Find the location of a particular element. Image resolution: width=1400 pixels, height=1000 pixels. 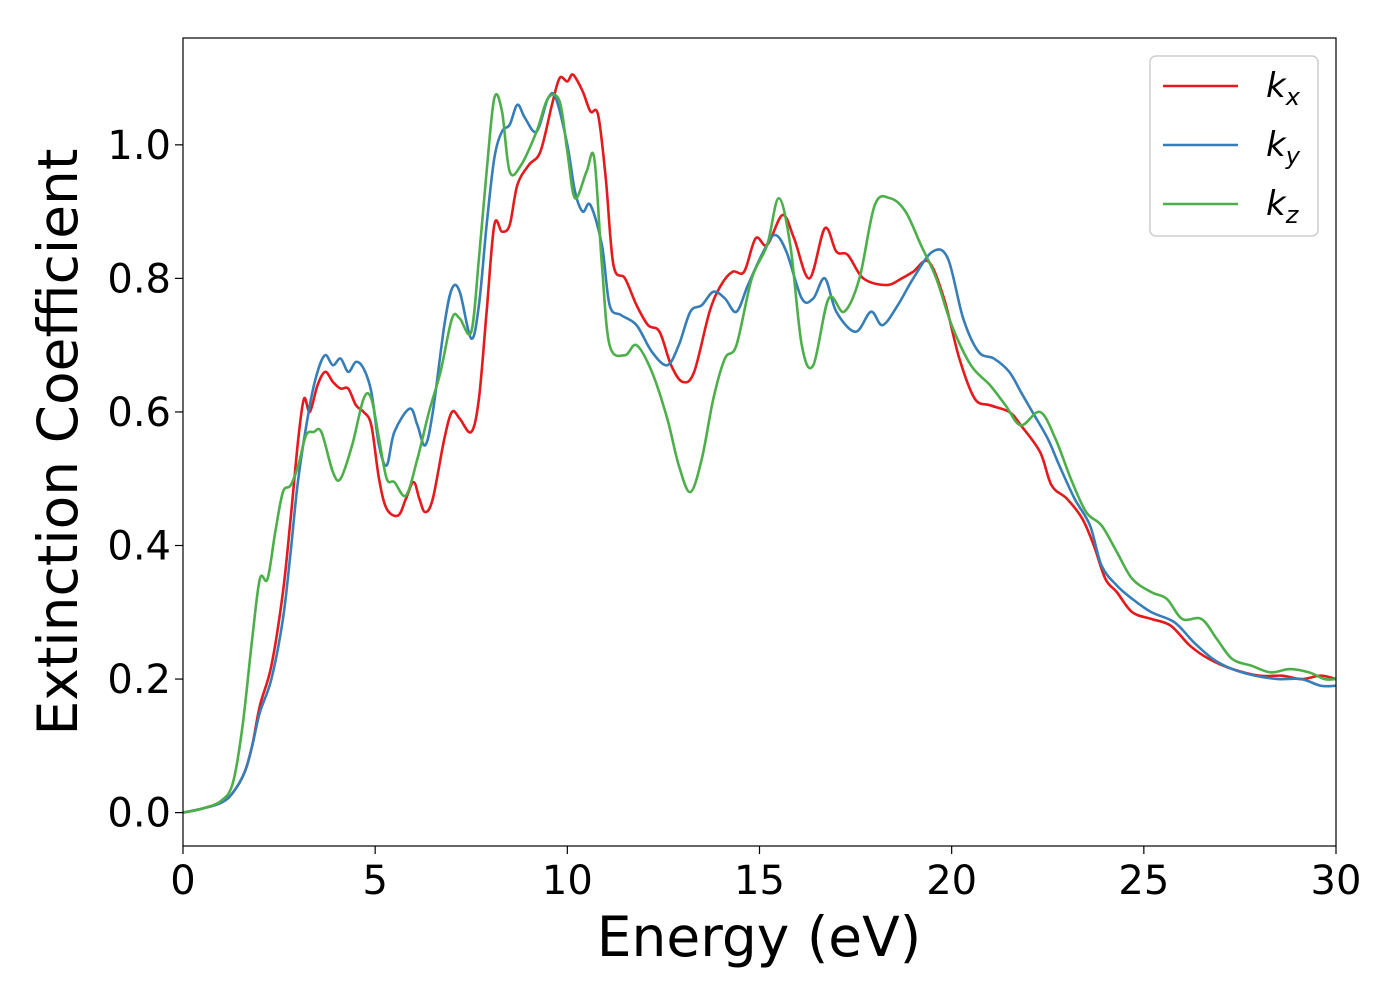

legend: kx ky kz is located at coordinates (1234, 146).